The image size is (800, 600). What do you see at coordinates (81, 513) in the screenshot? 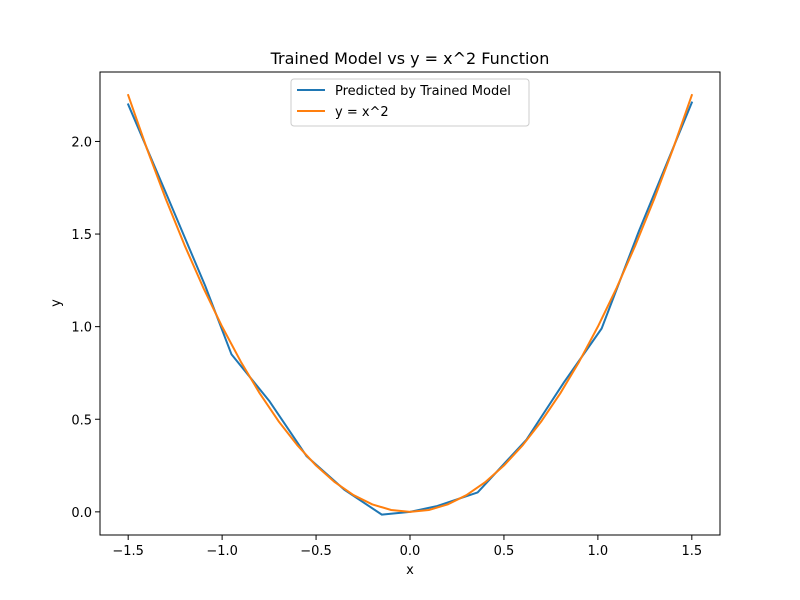
I see `y-tick-label: 0.0` at bounding box center [81, 513].